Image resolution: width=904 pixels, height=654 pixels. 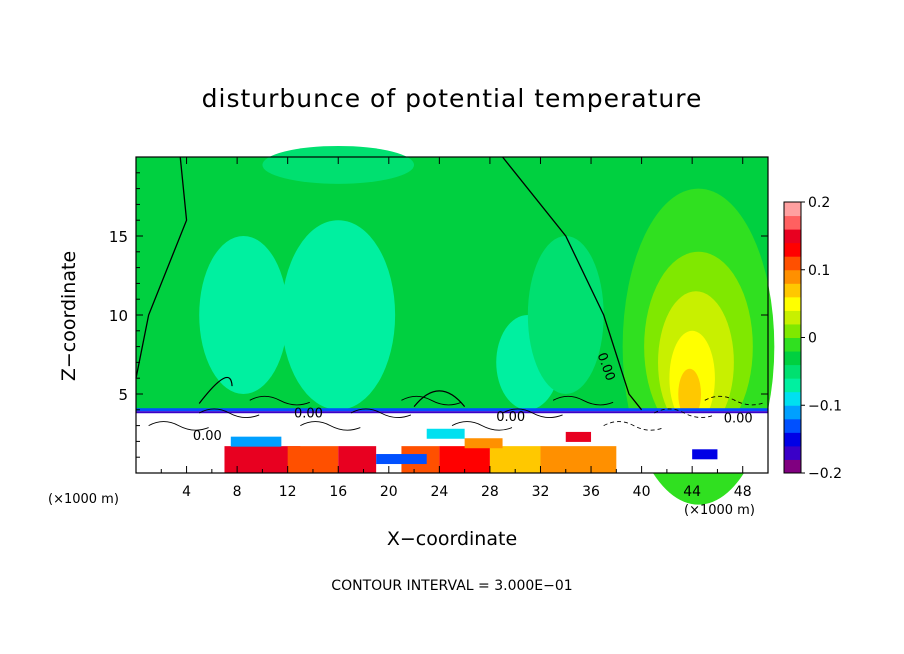 I want to click on x-axis-label: X−coordinate, so click(x=452, y=539).